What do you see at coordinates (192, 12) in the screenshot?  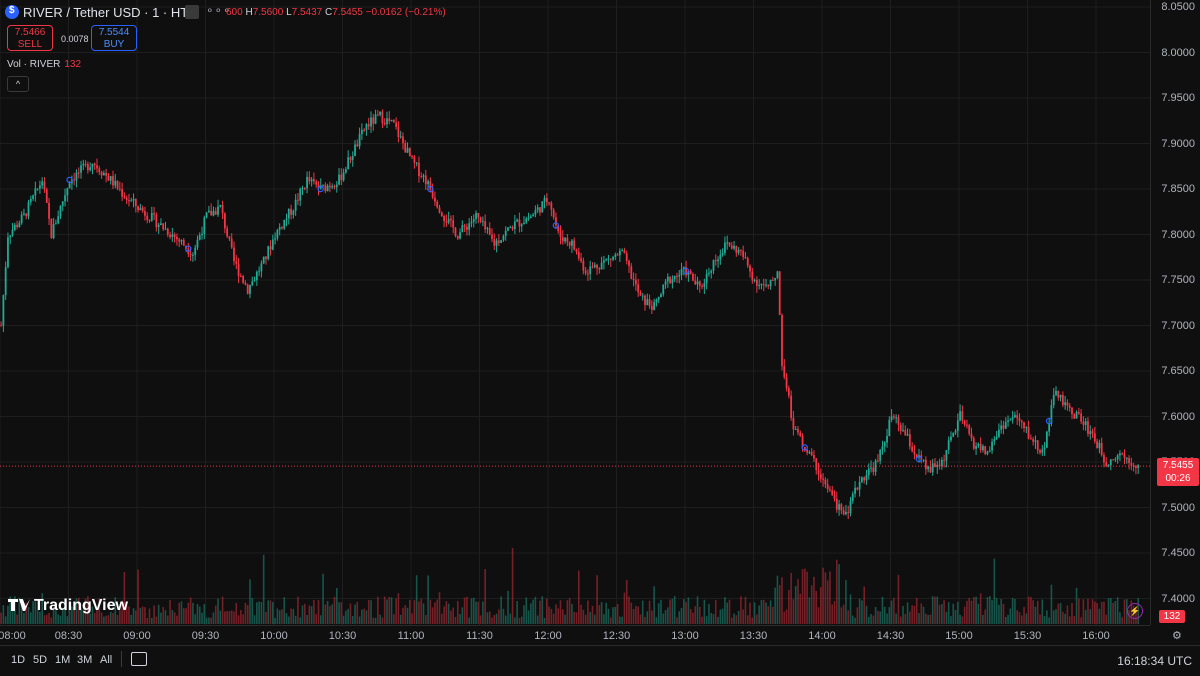 I see `flag-icon` at bounding box center [192, 12].